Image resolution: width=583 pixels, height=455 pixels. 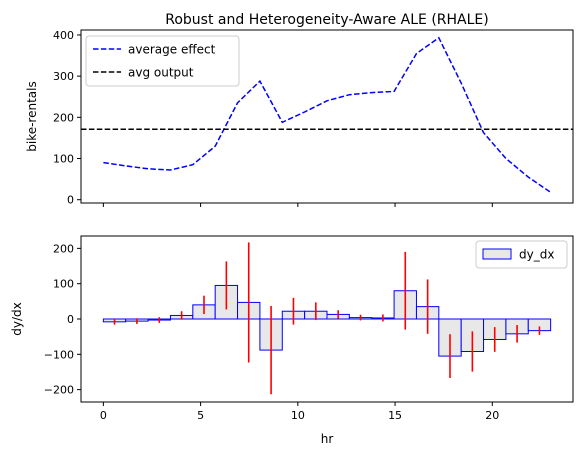 I want to click on effect-plot-y-label: bike-rentals, so click(x=32, y=116).